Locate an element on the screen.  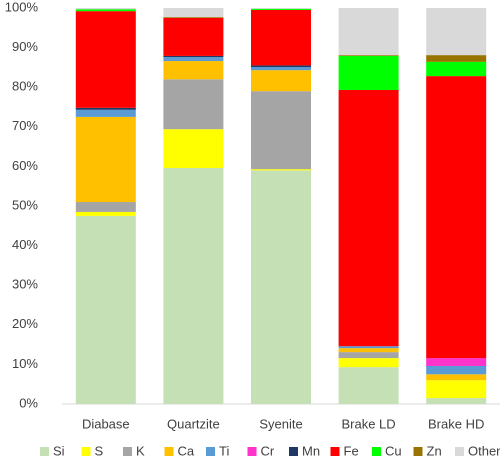
x-tick-label: Syenite is located at coordinates (280, 423).